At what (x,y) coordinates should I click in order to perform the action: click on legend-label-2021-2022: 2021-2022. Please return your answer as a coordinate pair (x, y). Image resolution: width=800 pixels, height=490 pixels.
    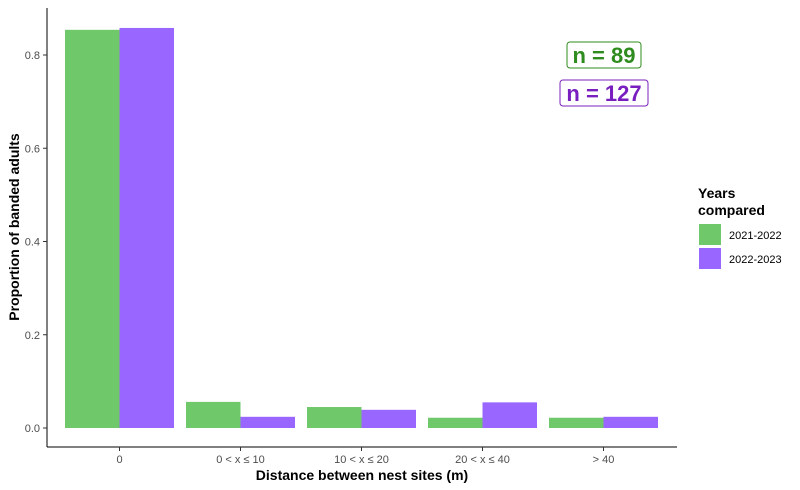
    Looking at the image, I should click on (755, 236).